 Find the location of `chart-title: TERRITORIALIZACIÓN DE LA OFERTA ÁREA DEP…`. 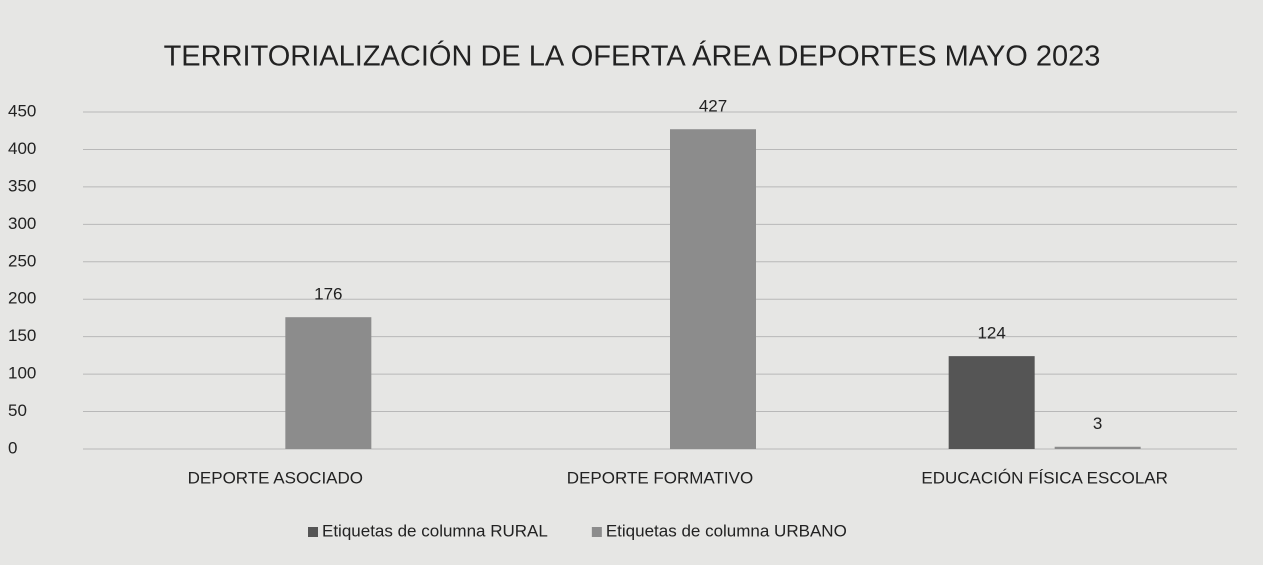

chart-title: TERRITORIALIZACIÓN DE LA OFERTA ÁREA DEP… is located at coordinates (632, 56).